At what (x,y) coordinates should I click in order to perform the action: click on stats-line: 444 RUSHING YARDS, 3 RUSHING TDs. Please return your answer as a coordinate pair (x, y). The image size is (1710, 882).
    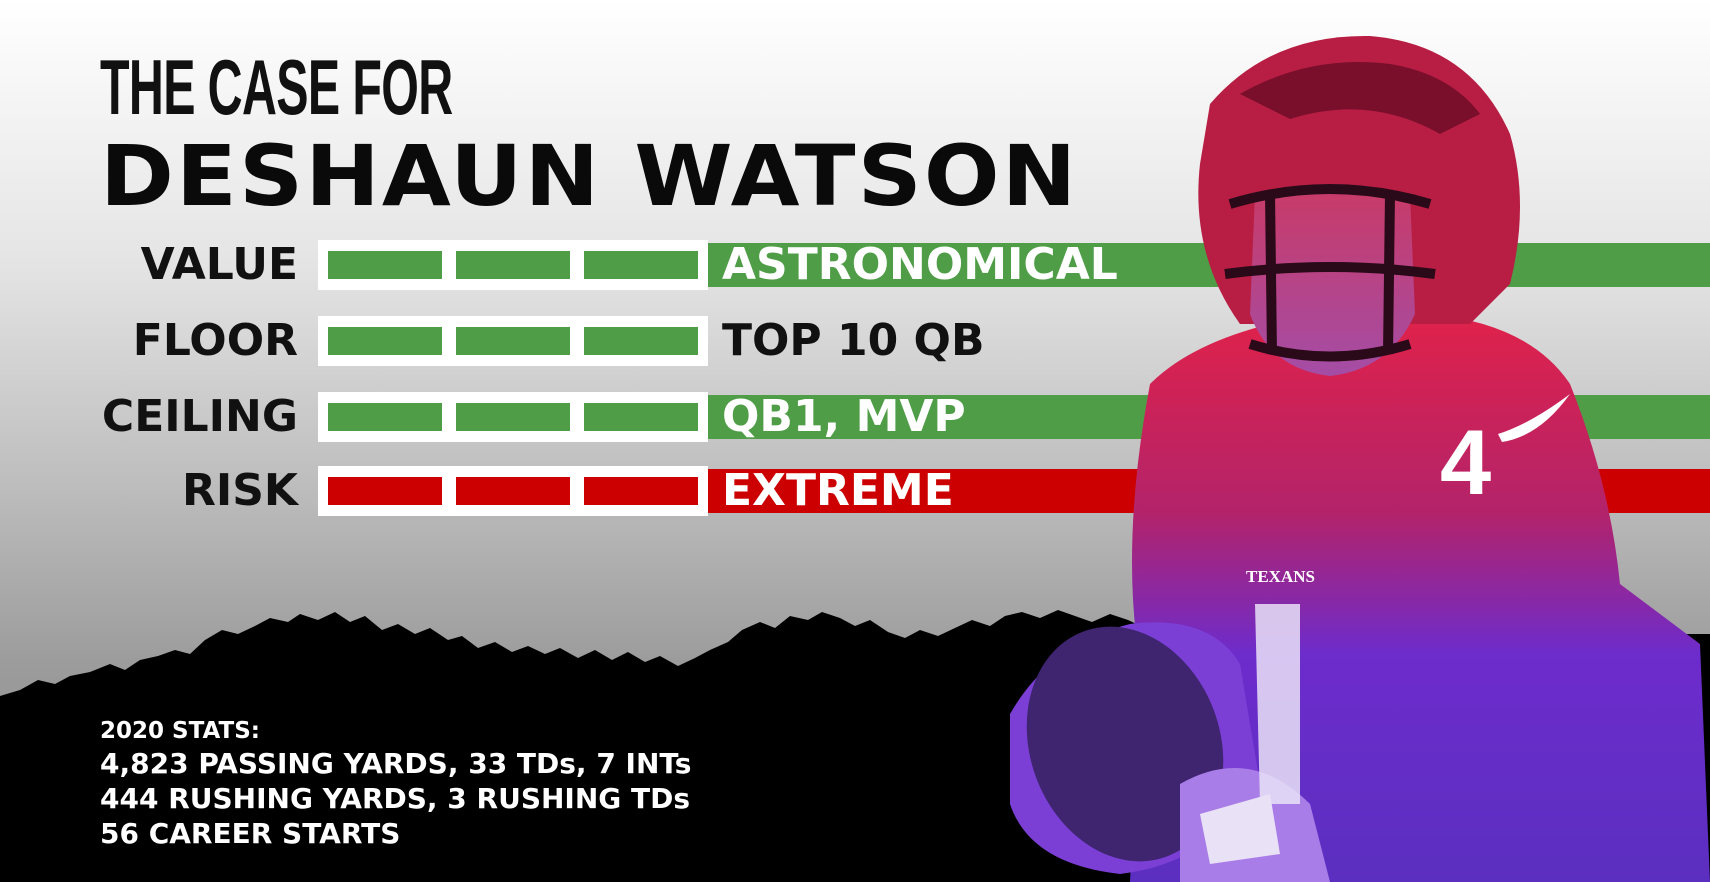
    Looking at the image, I should click on (395, 798).